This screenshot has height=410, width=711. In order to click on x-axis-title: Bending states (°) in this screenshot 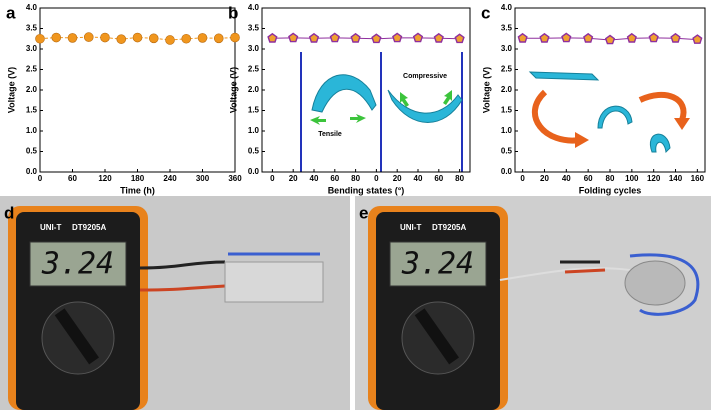, I will do `click(366, 190)`.